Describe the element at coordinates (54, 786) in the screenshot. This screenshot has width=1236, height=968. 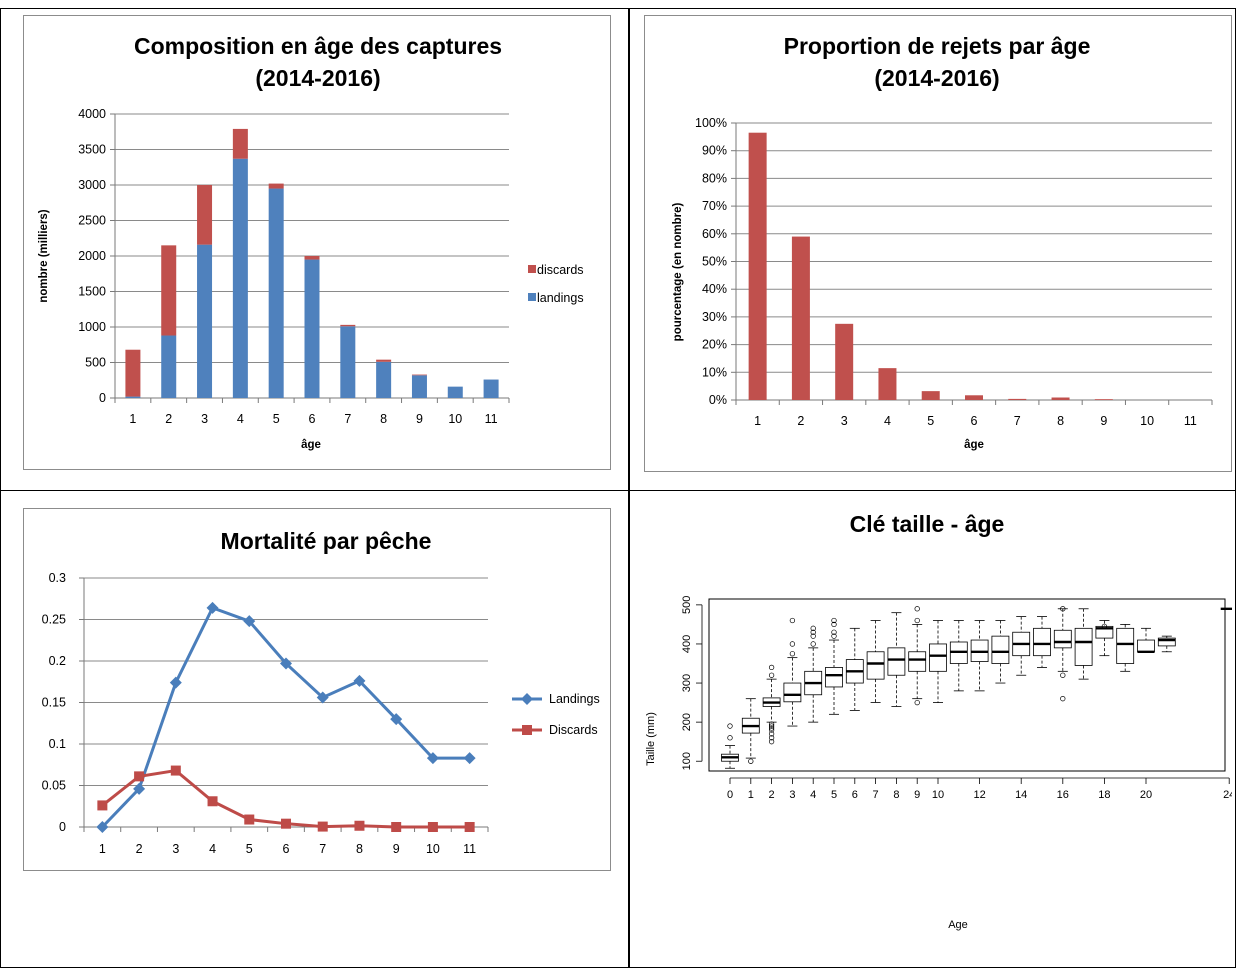
I see `y-tick-label: 0.05` at that location.